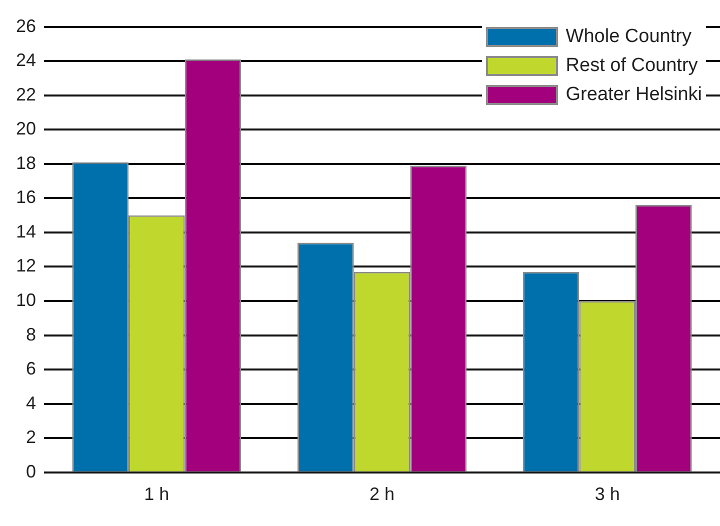 This screenshot has height=526, width=720. Describe the element at coordinates (26, 300) in the screenshot. I see `y-tick-label: 10` at that location.